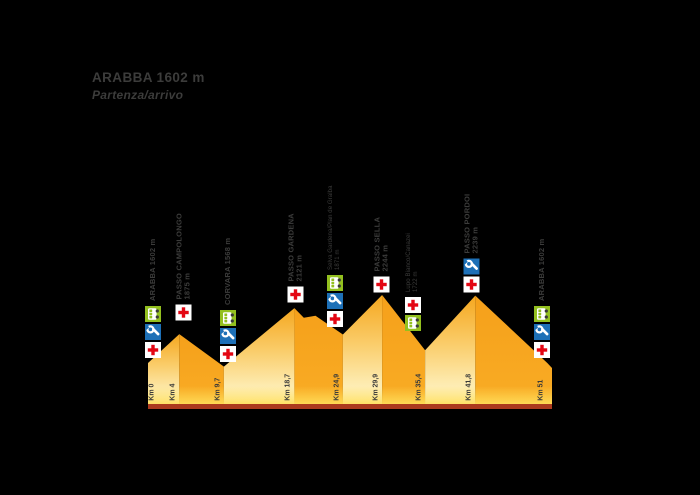 This screenshot has width=700, height=495. What do you see at coordinates (148, 77) in the screenshot?
I see `page-title: ARABBA 1602 m` at bounding box center [148, 77].